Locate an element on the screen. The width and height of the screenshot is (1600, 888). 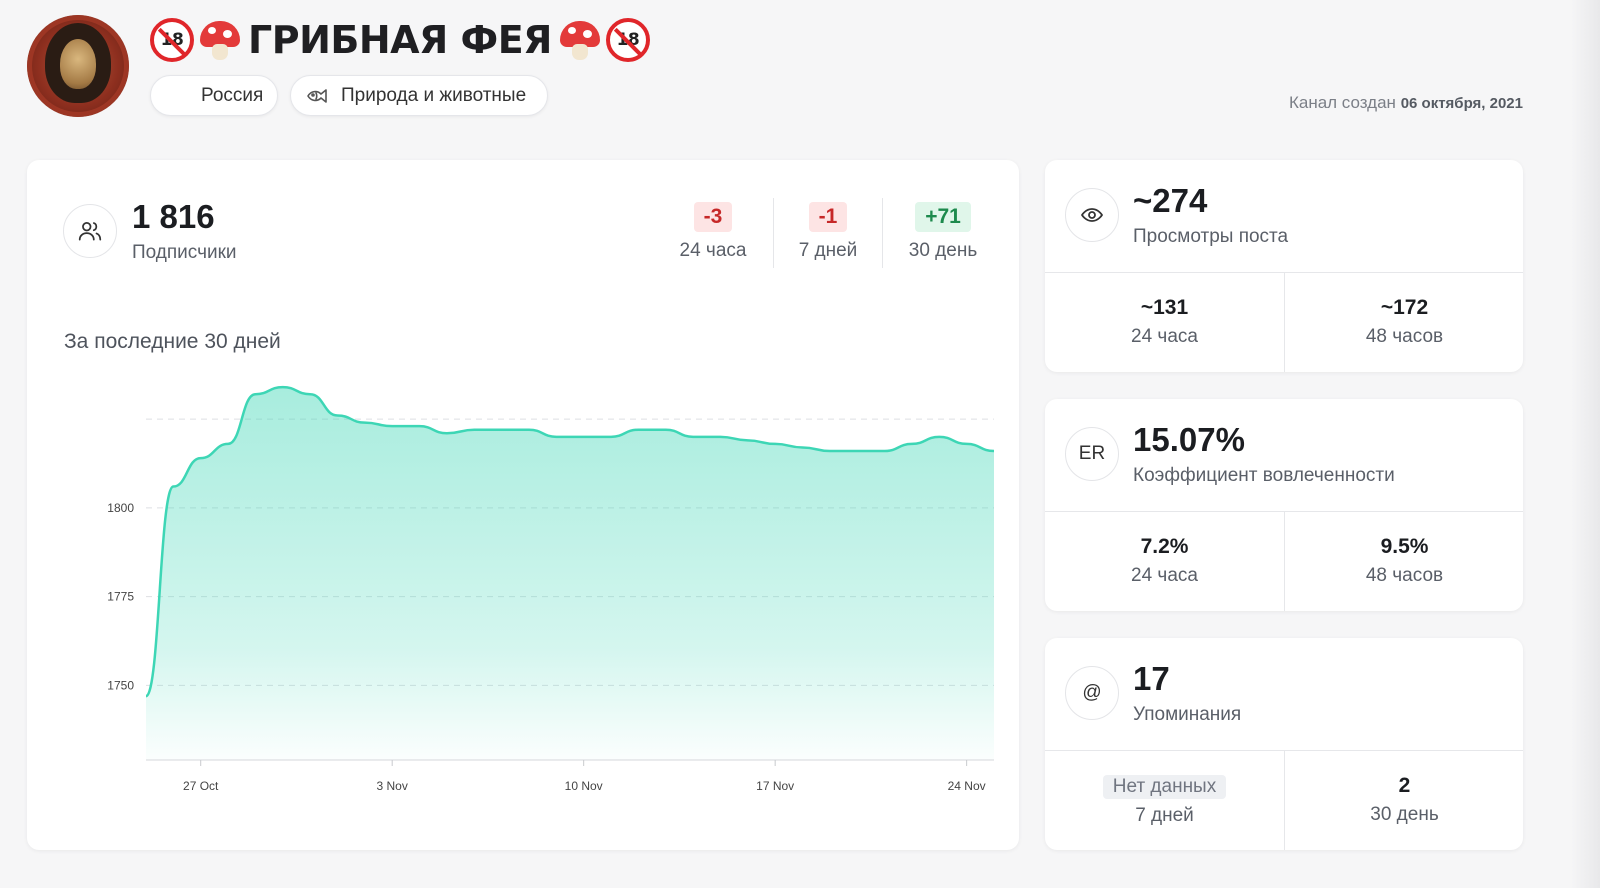
mentions-7d: Нет данных 7 дней is located at coordinates (1164, 800).